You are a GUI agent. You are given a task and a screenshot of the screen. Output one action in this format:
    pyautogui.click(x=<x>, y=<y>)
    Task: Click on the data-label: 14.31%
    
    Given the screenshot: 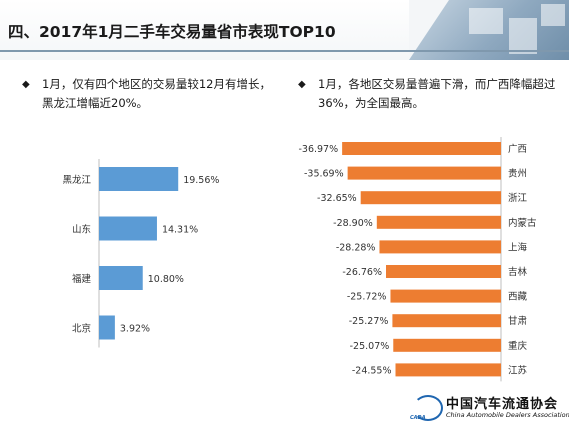 What is the action you would take?
    pyautogui.click(x=180, y=230)
    